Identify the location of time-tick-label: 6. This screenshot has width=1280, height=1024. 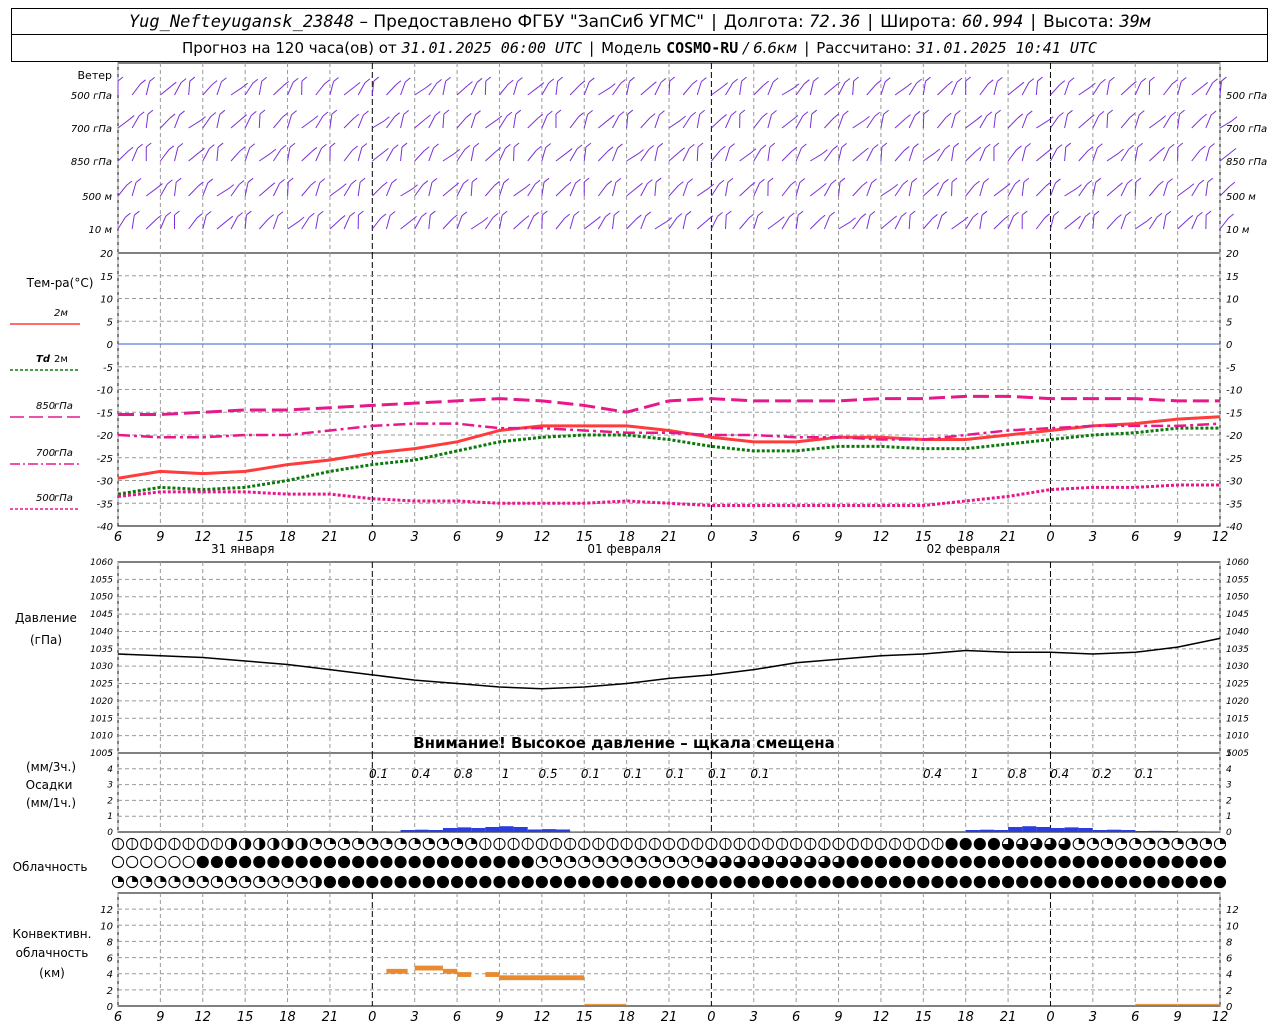
(796, 1017).